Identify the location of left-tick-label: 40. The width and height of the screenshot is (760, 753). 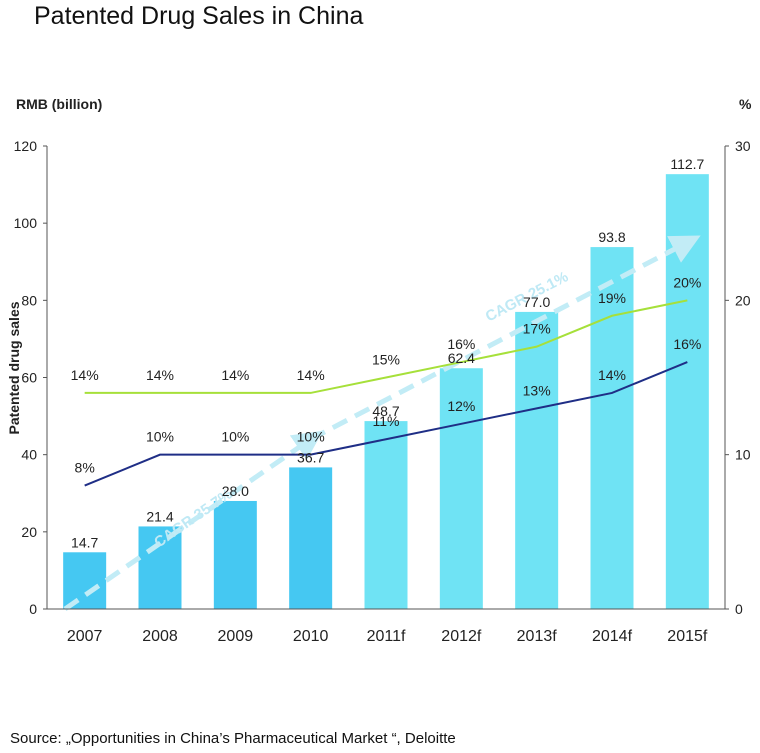
(29, 455).